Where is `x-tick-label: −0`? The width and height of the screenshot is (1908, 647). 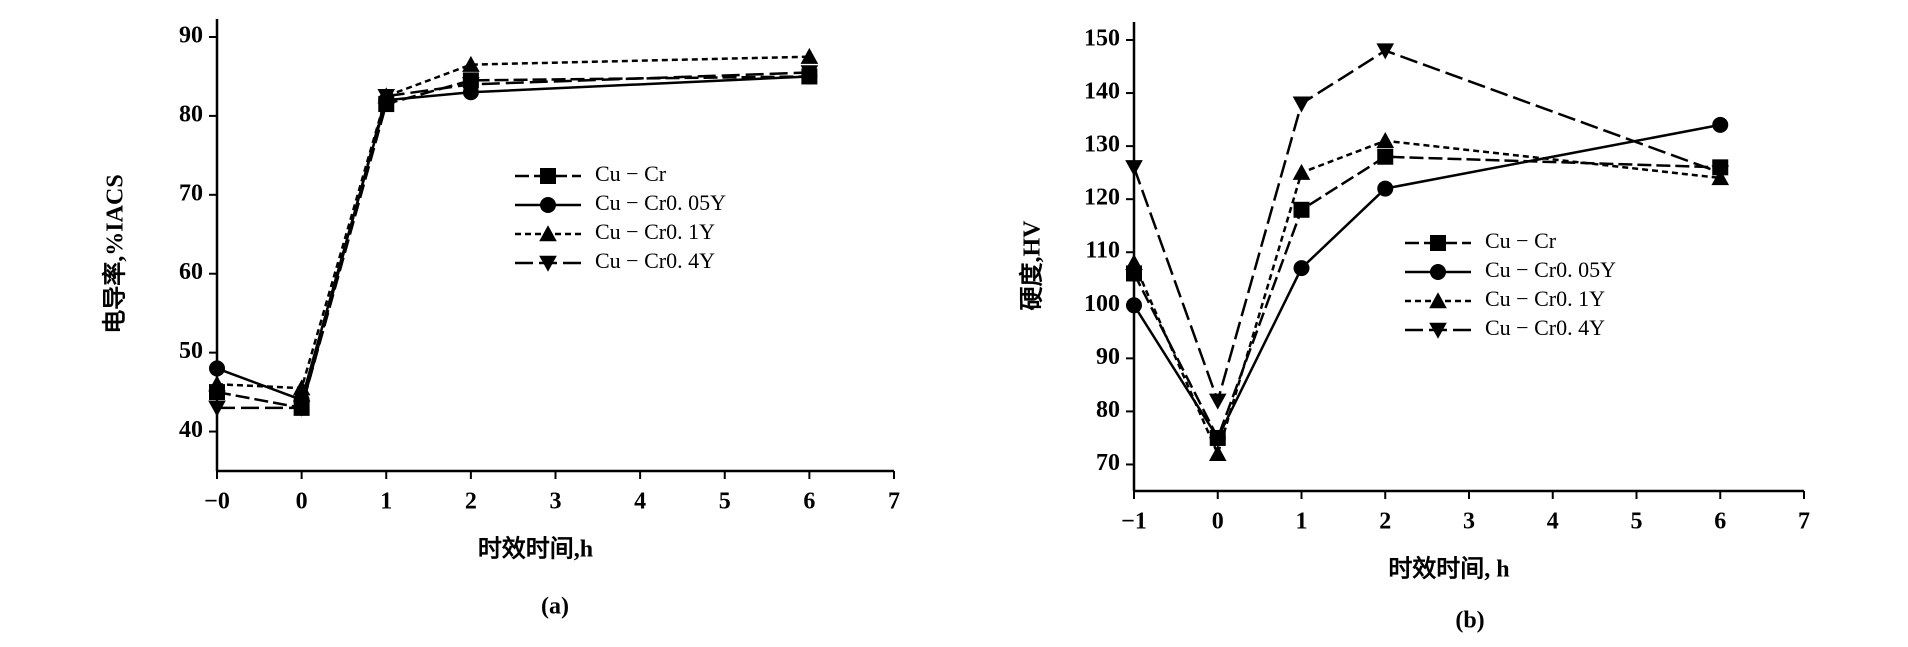
x-tick-label: −0 is located at coordinates (217, 502).